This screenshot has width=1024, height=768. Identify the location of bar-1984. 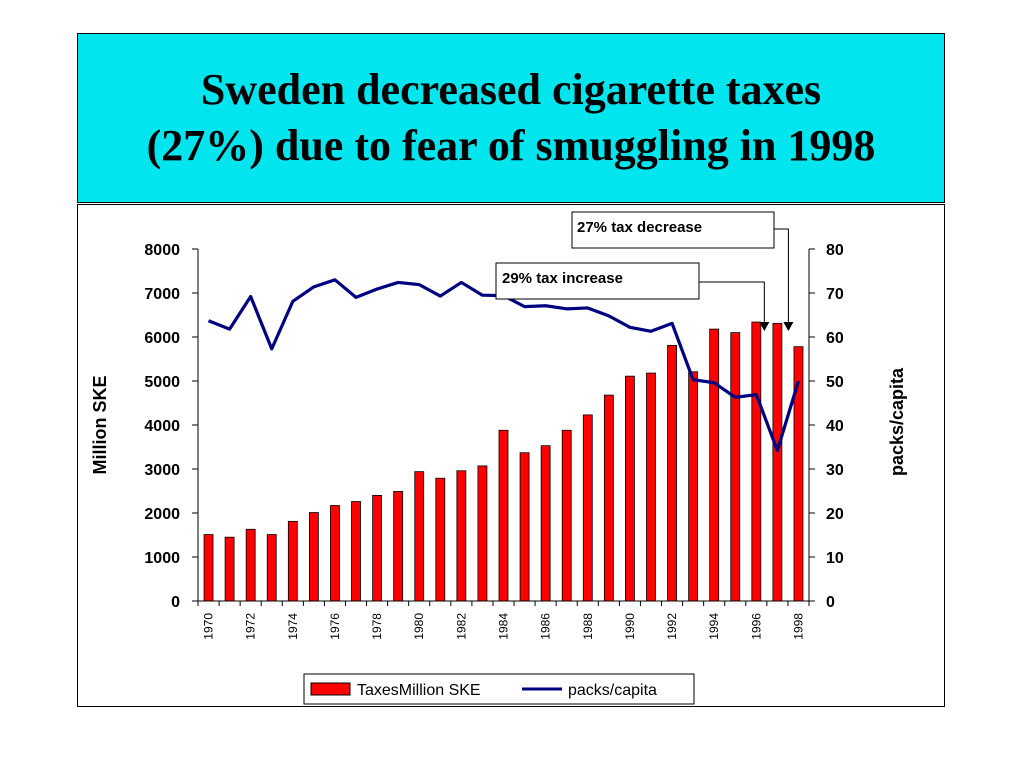
(503, 515).